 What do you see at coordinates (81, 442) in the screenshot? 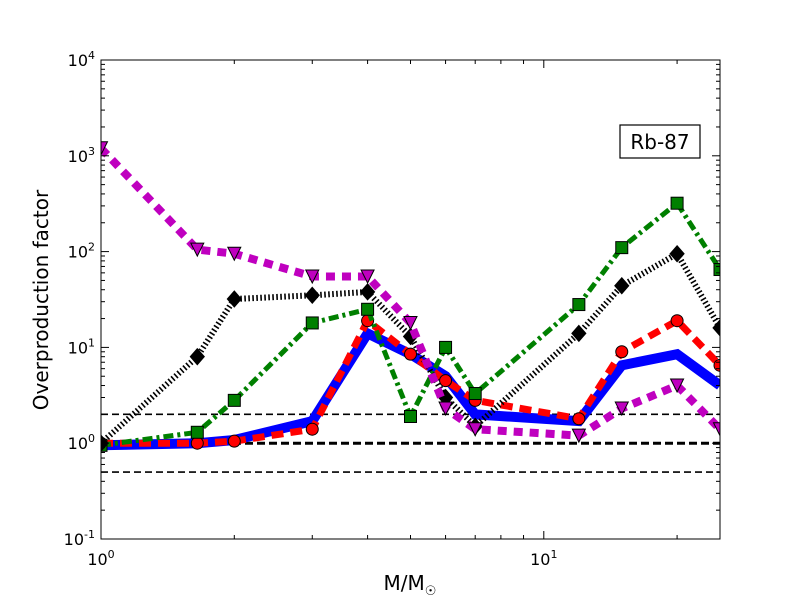
I see `y-tick-label: 10⁰` at bounding box center [81, 442].